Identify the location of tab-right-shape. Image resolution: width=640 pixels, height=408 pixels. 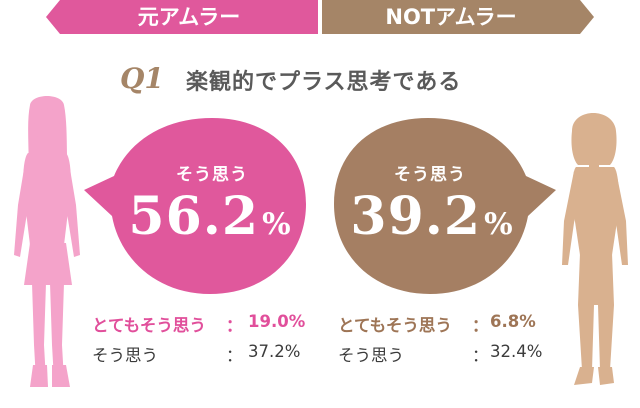
(458, 17).